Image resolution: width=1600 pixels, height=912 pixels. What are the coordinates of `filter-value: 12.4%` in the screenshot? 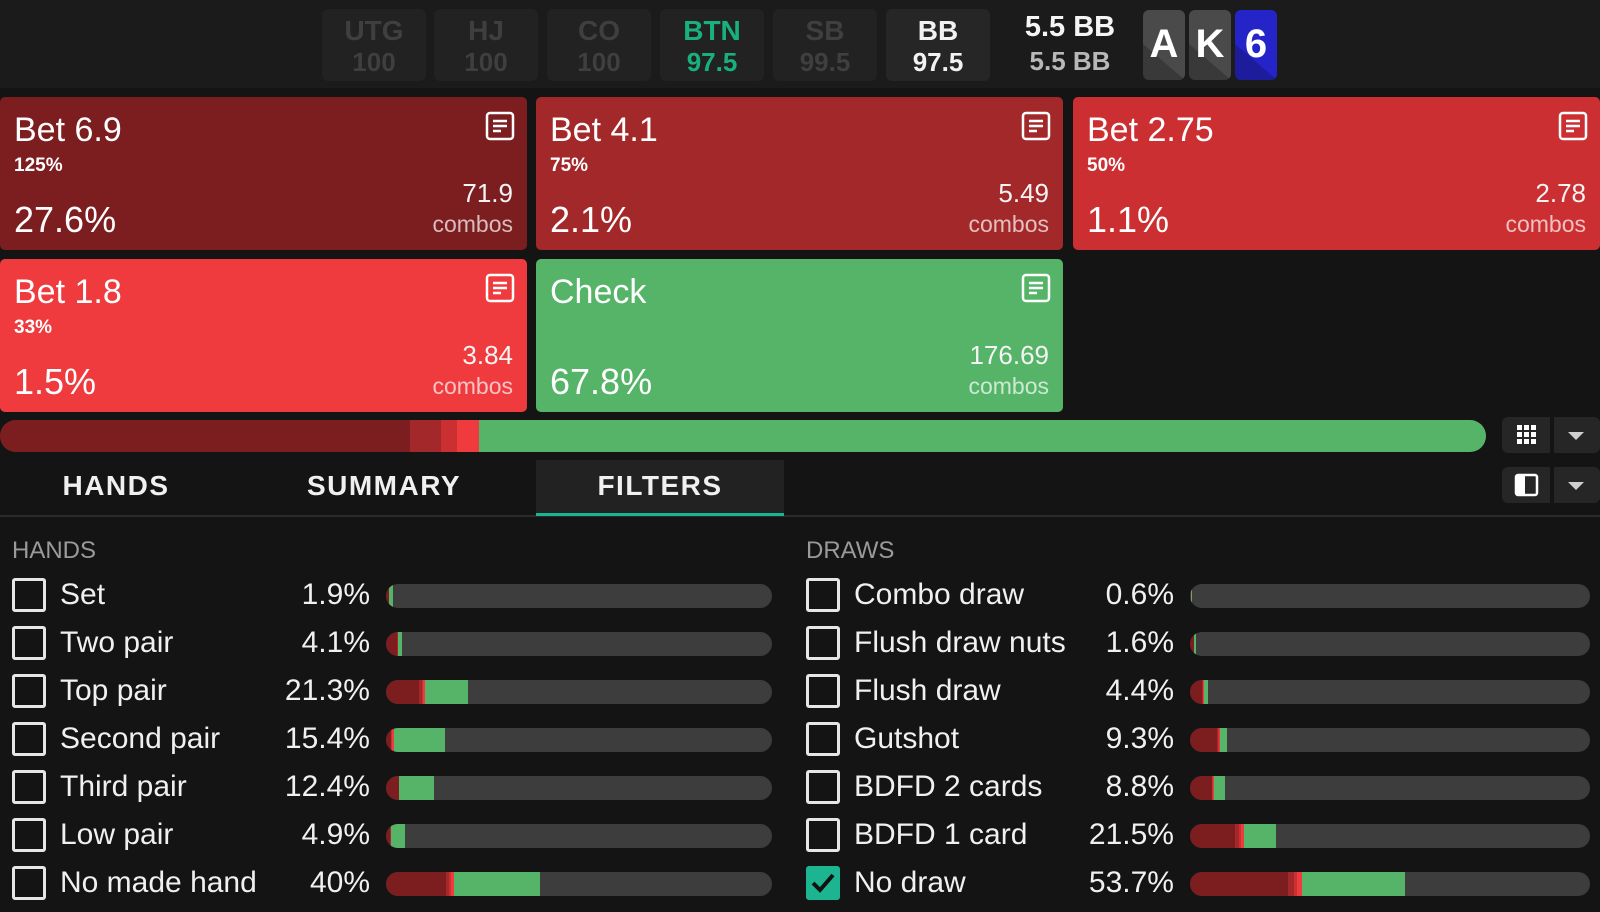 It's located at (327, 786).